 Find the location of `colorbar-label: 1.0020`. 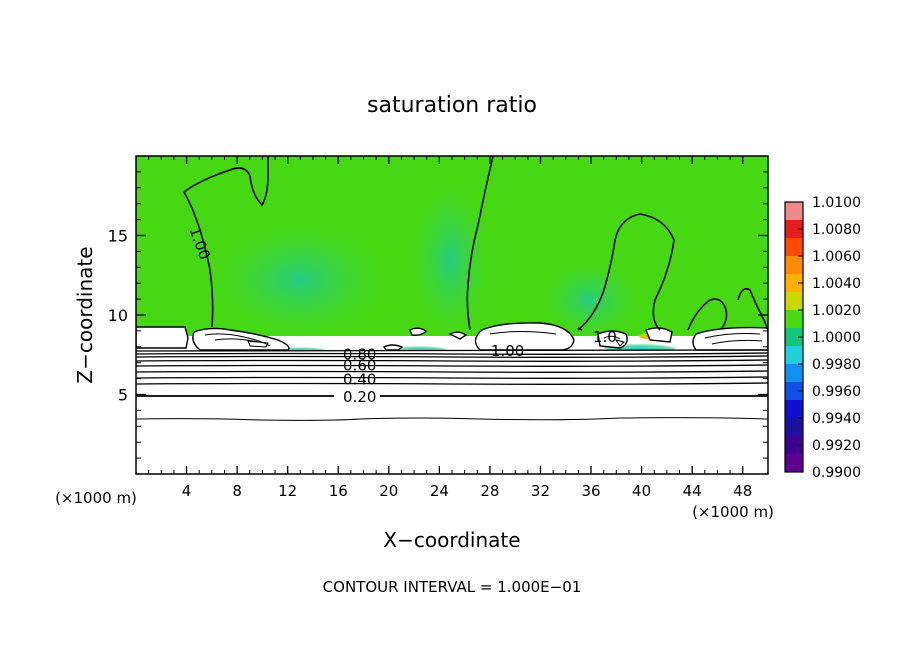

colorbar-label: 1.0020 is located at coordinates (836, 311).